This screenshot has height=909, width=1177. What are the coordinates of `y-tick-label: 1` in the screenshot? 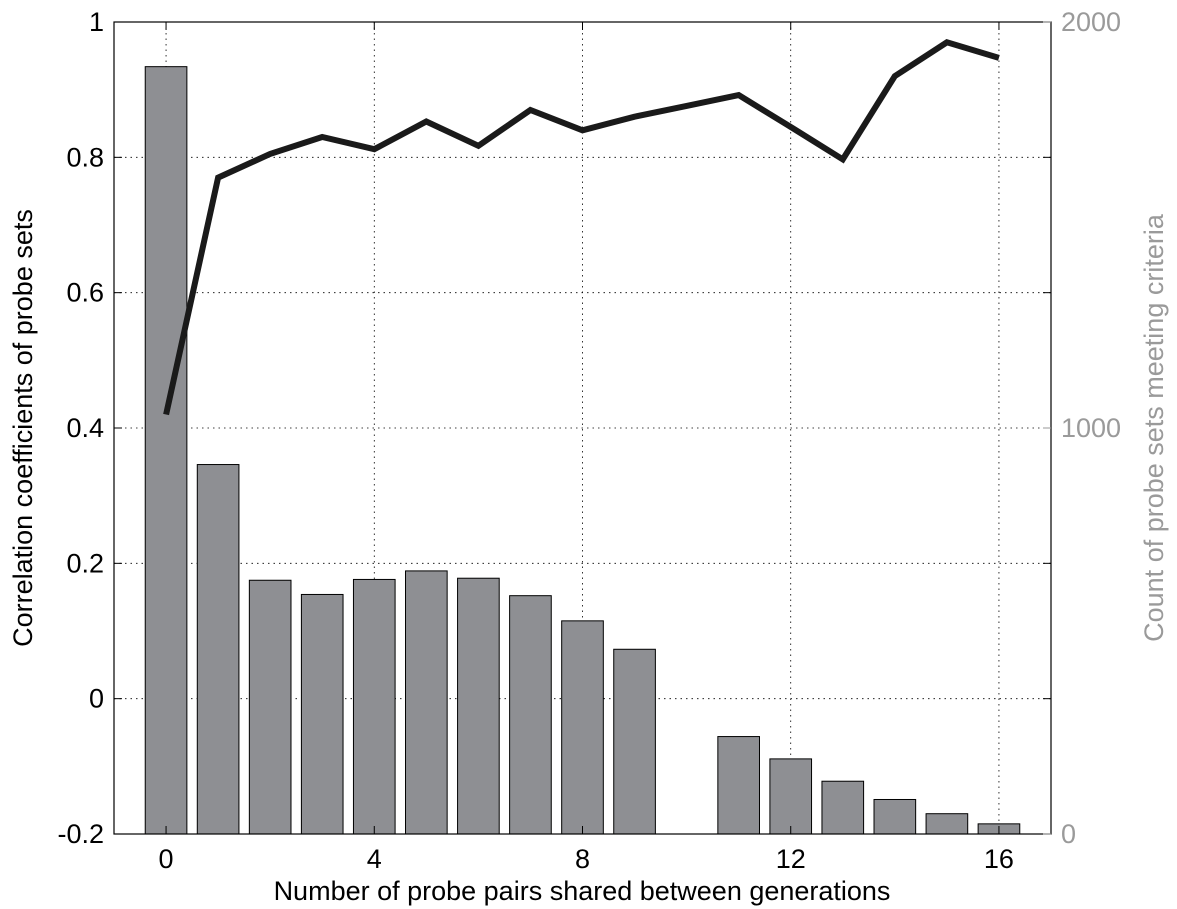 It's located at (96, 22).